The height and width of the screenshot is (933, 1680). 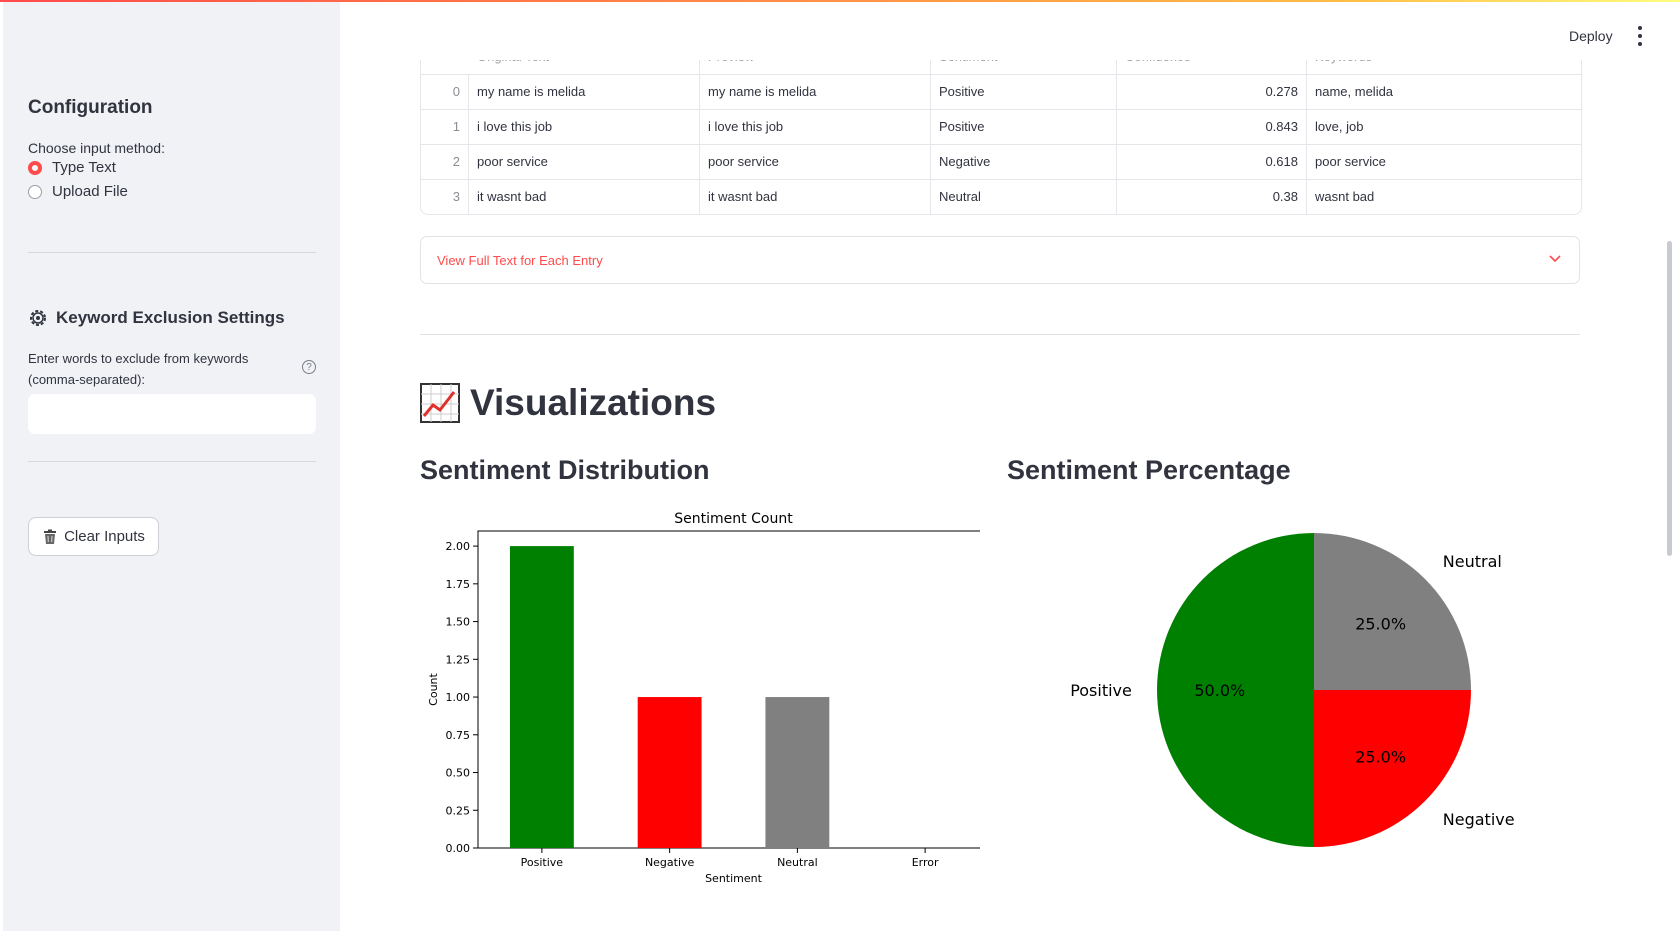 What do you see at coordinates (815, 162) in the screenshot?
I see `cell-preview: poor service` at bounding box center [815, 162].